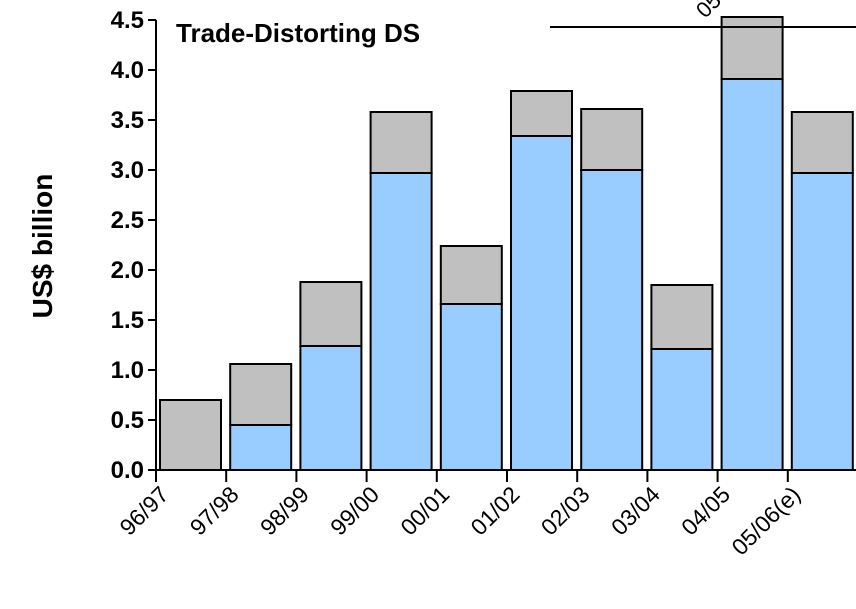 This screenshot has width=856, height=609. Describe the element at coordinates (565, 510) in the screenshot. I see `x-tick-label: 02/03` at that location.